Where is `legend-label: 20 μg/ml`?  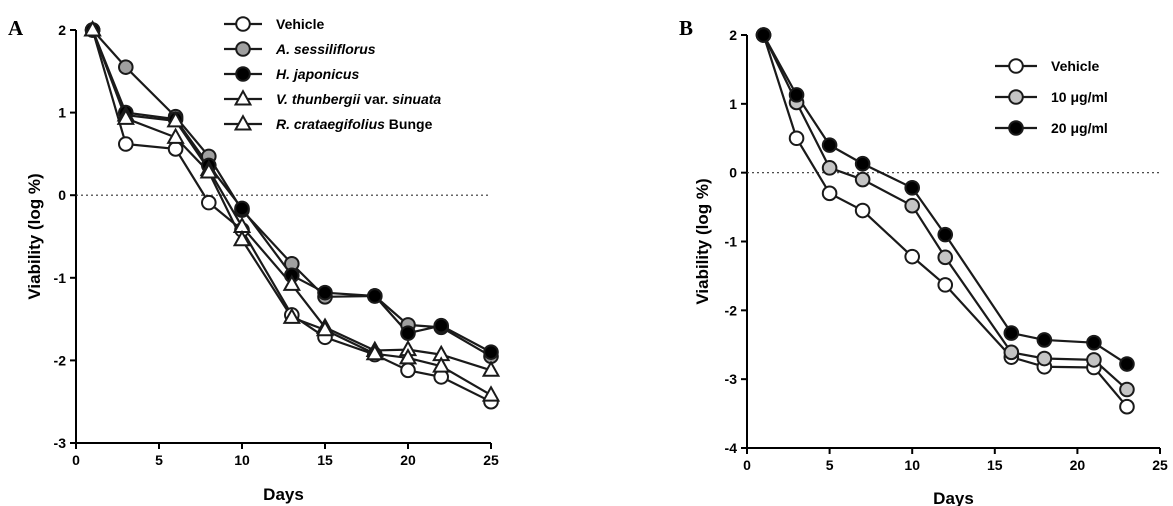
legend-label: 20 μg/ml is located at coordinates (1079, 128).